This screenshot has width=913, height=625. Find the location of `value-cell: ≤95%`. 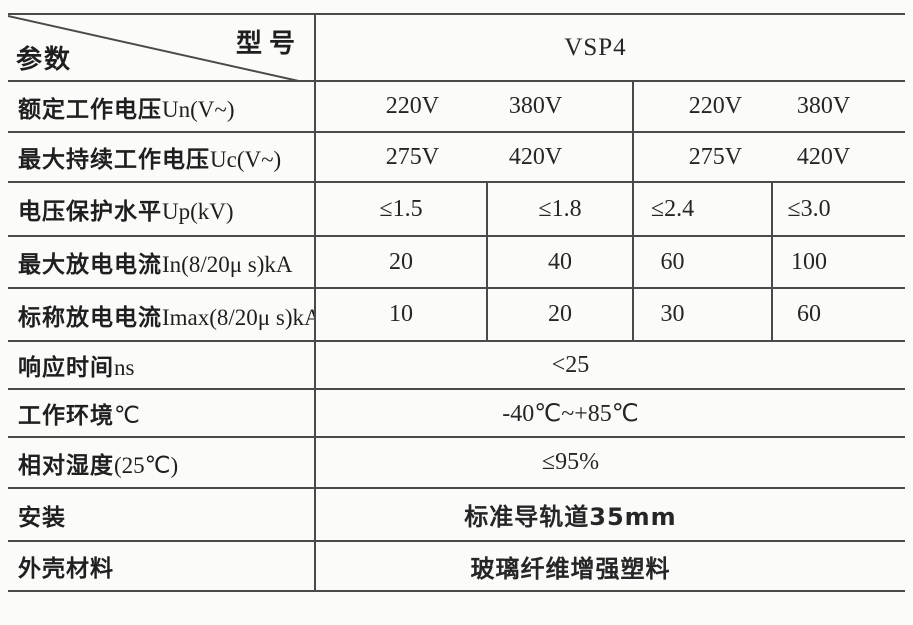

value-cell: ≤95% is located at coordinates (570, 462).